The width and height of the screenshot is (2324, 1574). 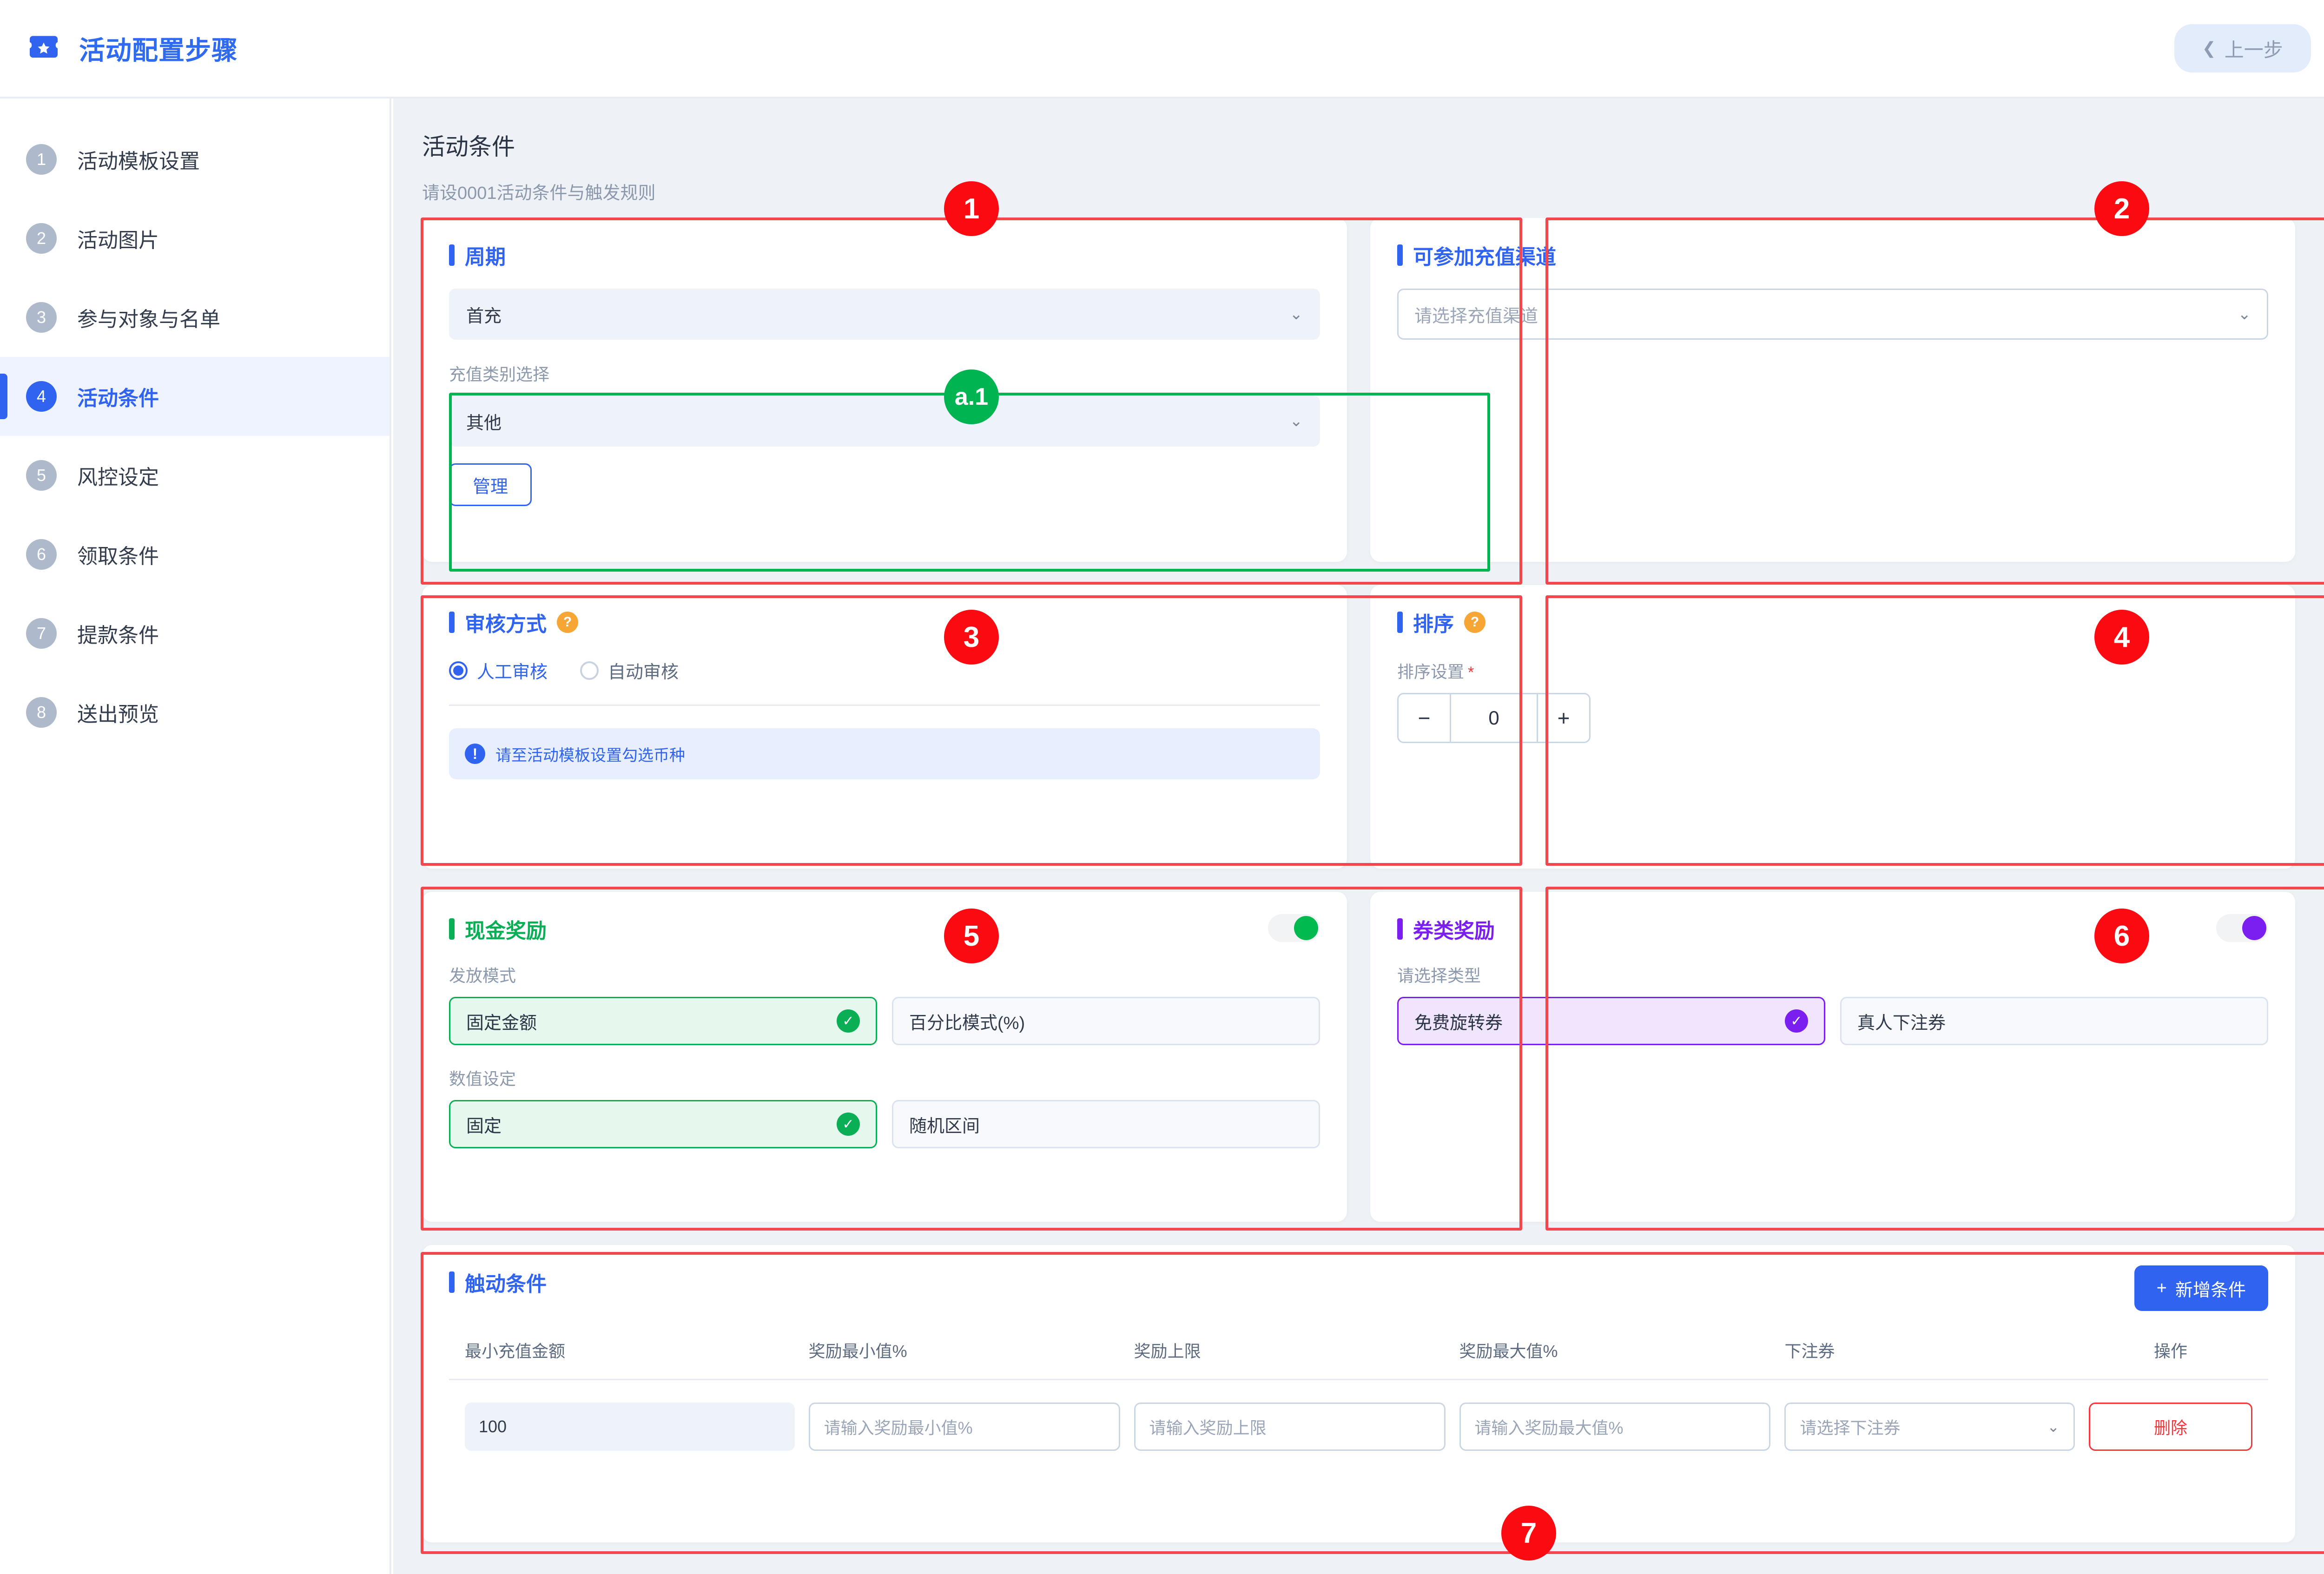 What do you see at coordinates (195, 554) in the screenshot?
I see `sidebar-item-6: 6 领取条件` at bounding box center [195, 554].